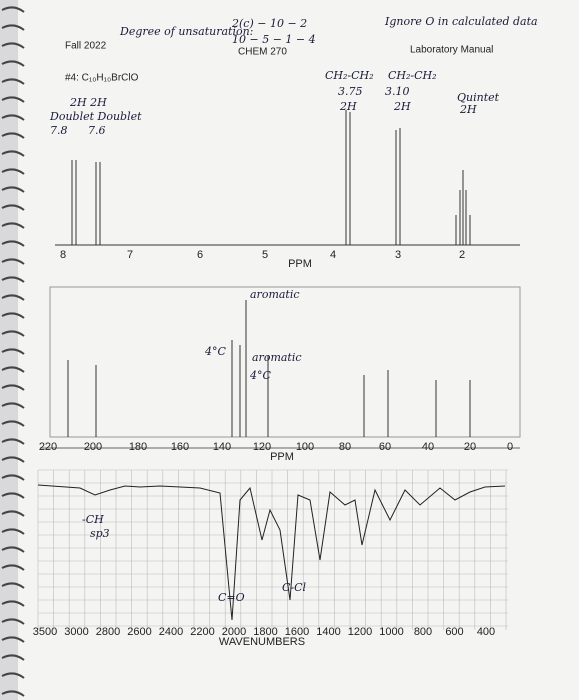  Describe the element at coordinates (130, 255) in the screenshot. I see `tick-label: 7` at that location.